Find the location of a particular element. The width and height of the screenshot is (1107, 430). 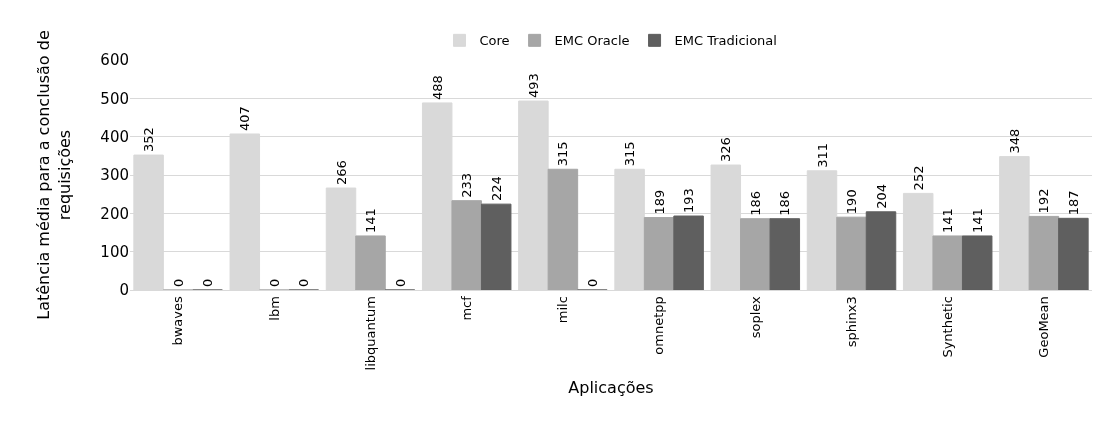

legend-label: EMC Tradicional is located at coordinates (725, 41).